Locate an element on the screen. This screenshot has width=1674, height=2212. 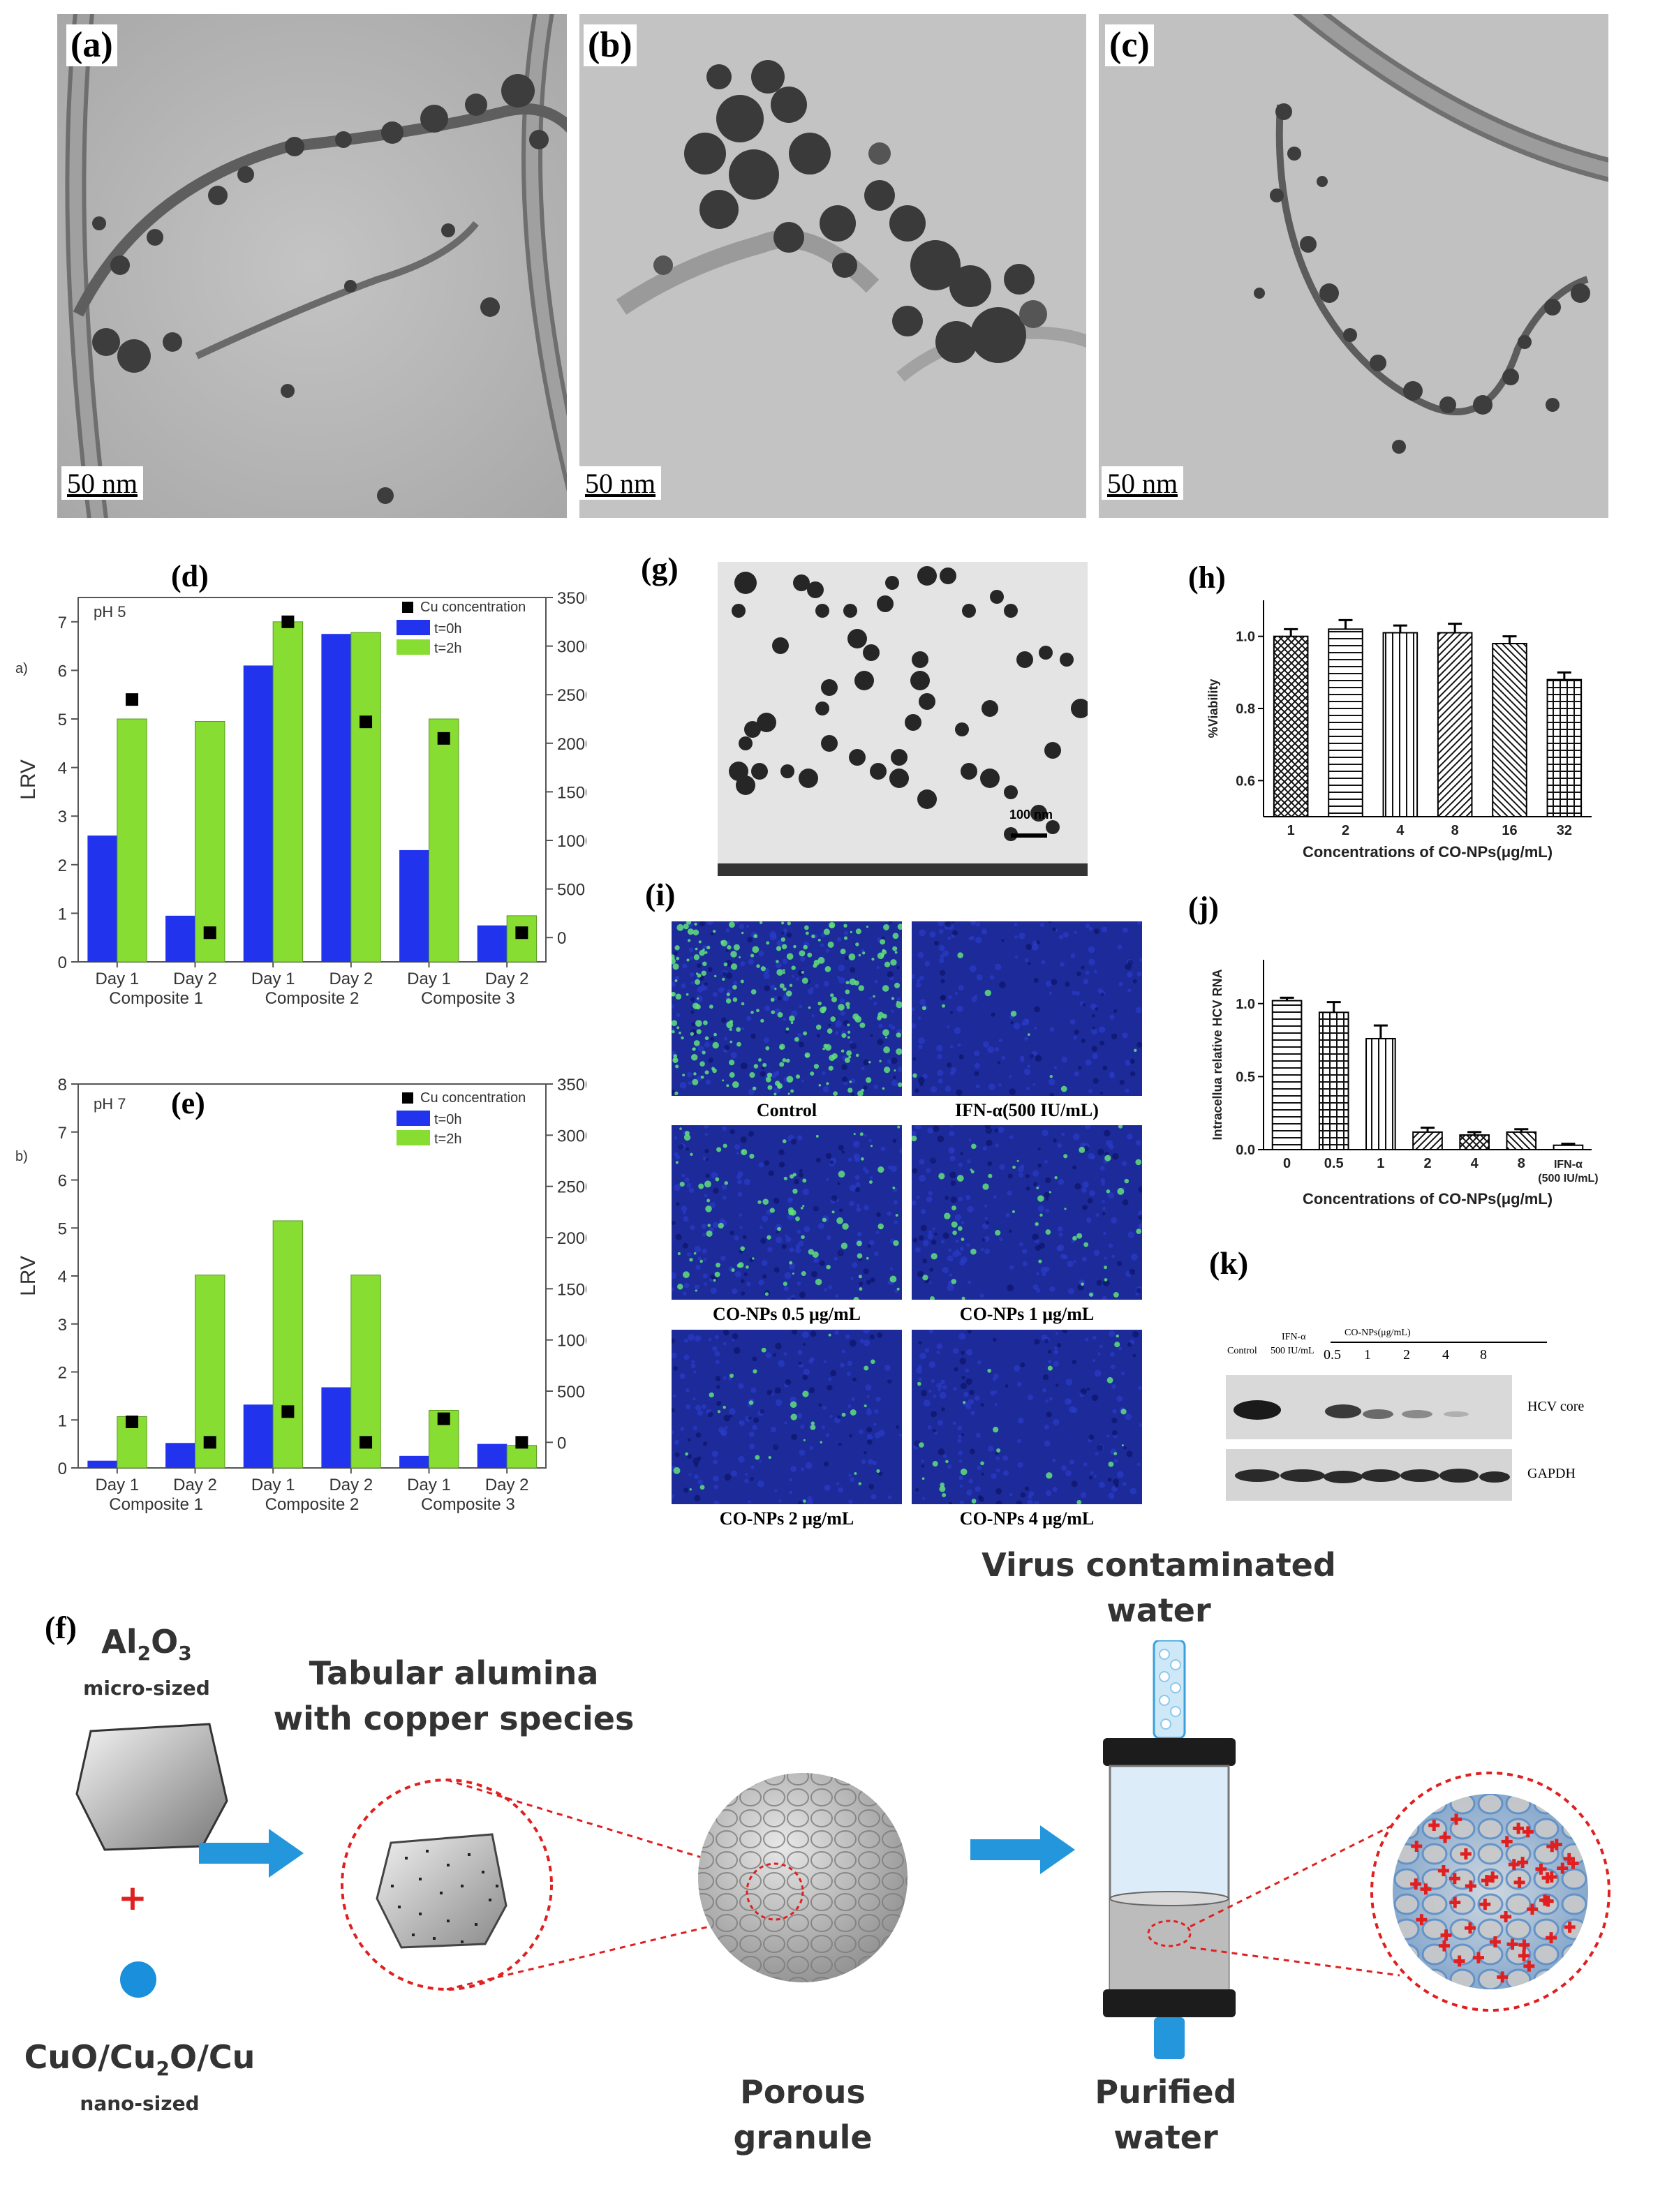
cuo-part1: CuO/Cu is located at coordinates (90, 2057).